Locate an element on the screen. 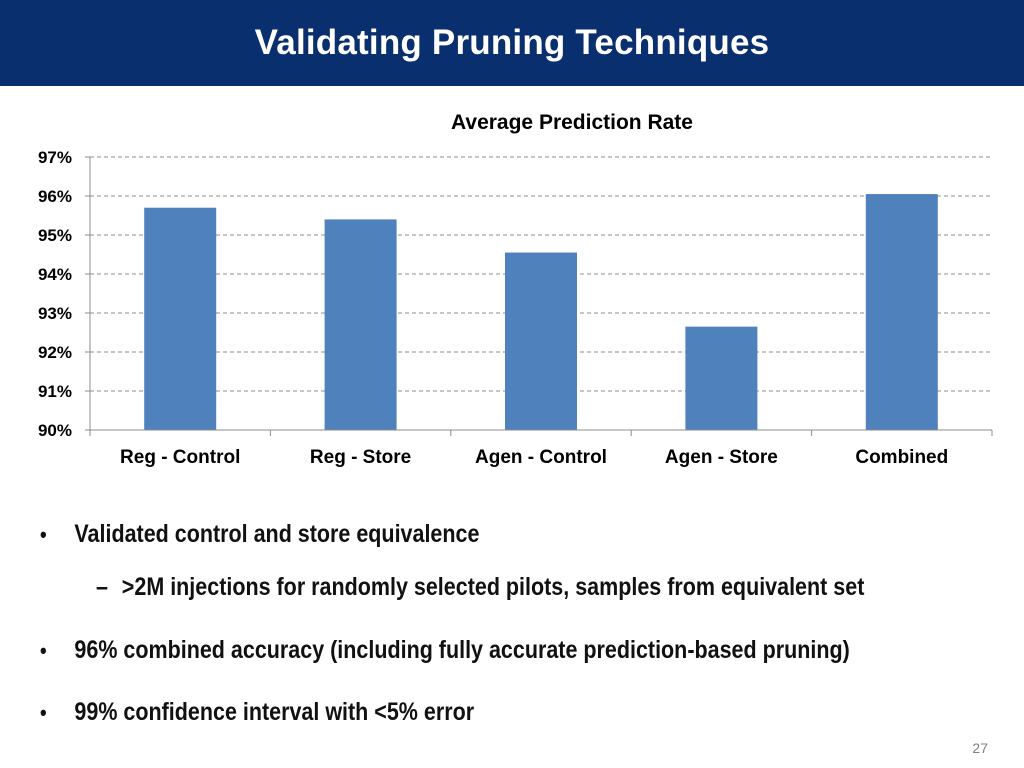 The height and width of the screenshot is (768, 1024). bullet-item: • 99% confidence interval with <5% error is located at coordinates (257, 712).